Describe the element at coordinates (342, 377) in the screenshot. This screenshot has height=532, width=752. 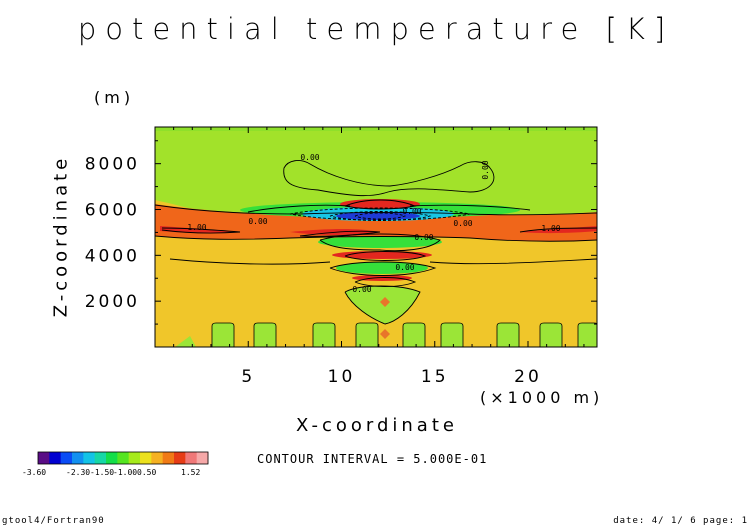
I see `x-tick-label: 10` at that location.